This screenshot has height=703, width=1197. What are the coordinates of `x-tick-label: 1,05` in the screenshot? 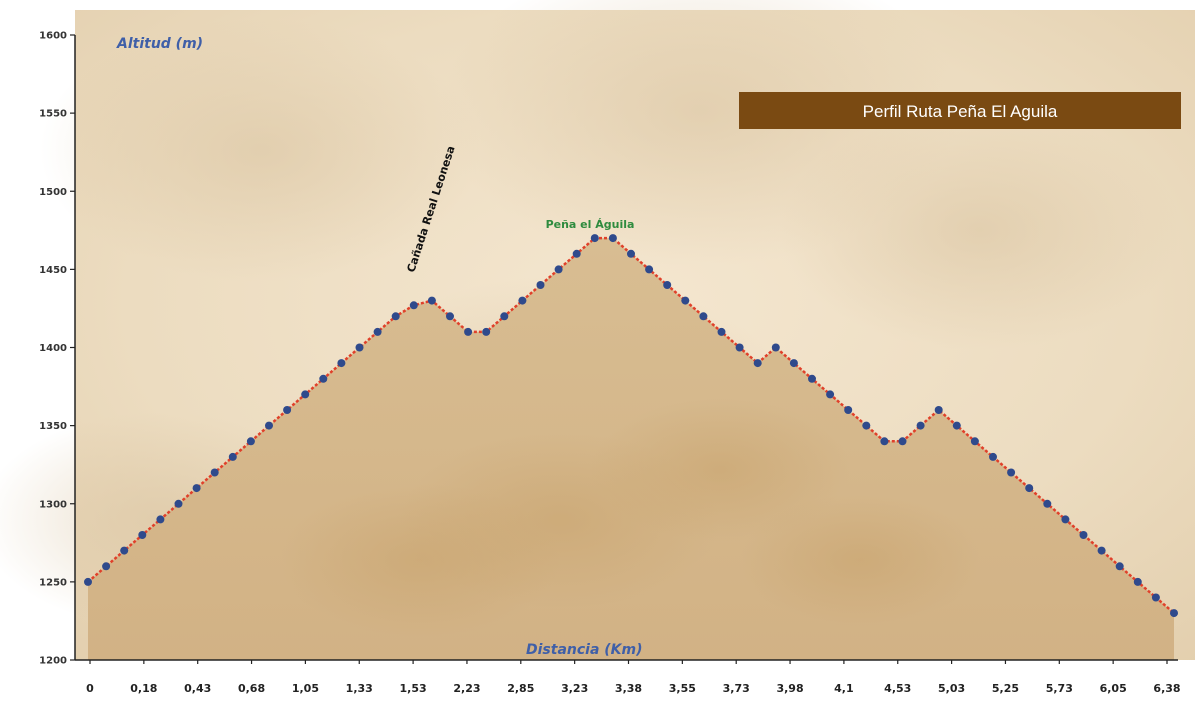 It's located at (305, 688).